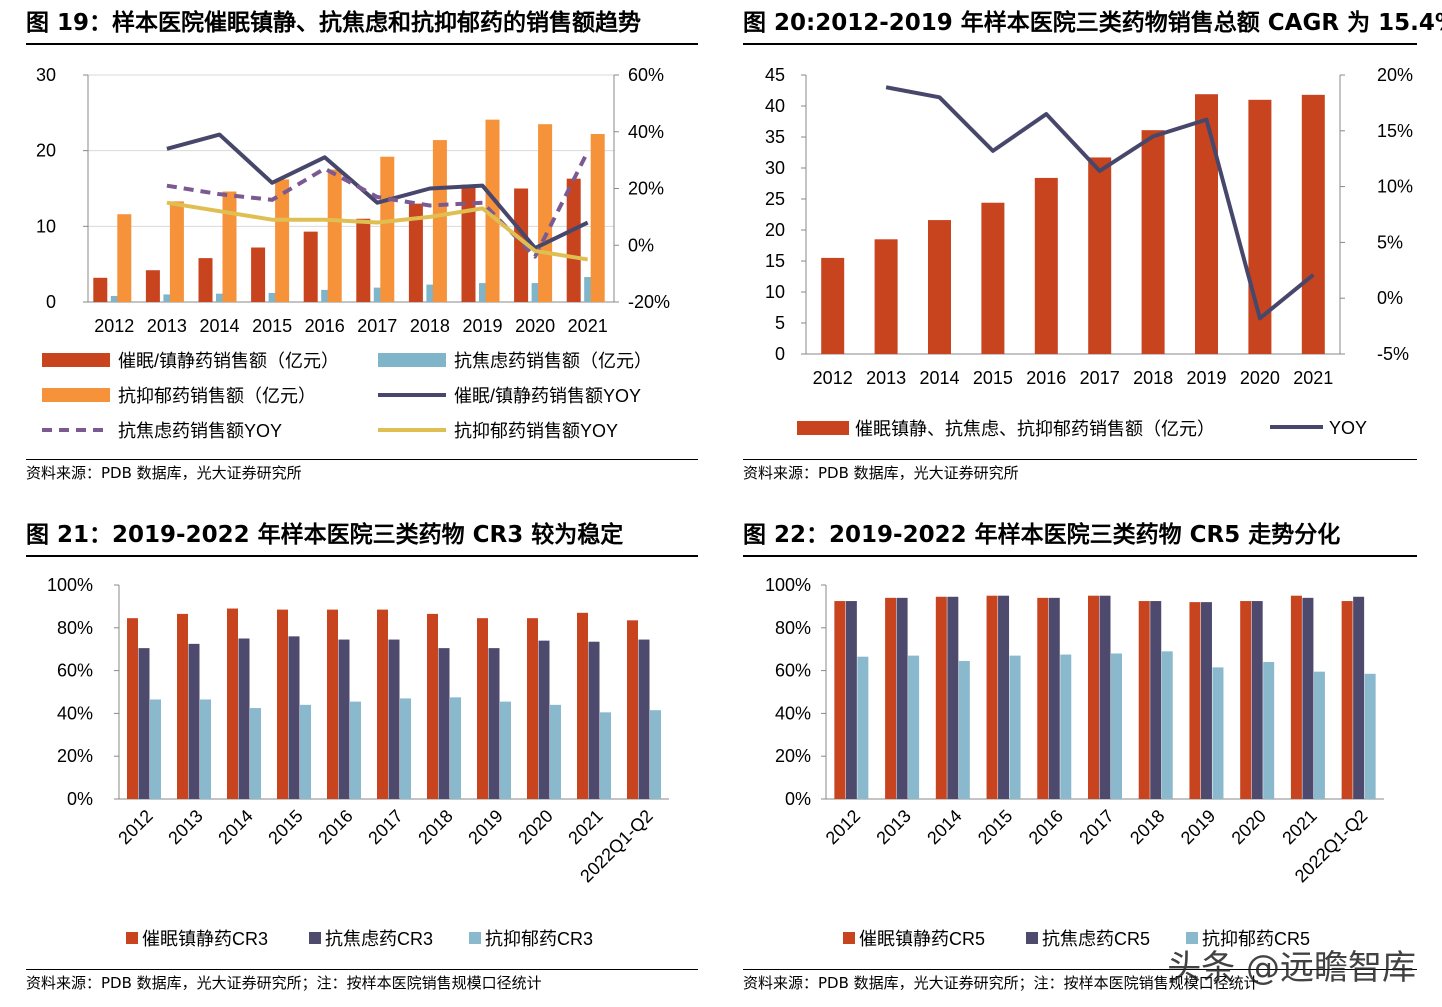 The height and width of the screenshot is (1007, 1442). Describe the element at coordinates (377, 231) in the screenshot. I see `series-line-antidepressant_yoy` at that location.